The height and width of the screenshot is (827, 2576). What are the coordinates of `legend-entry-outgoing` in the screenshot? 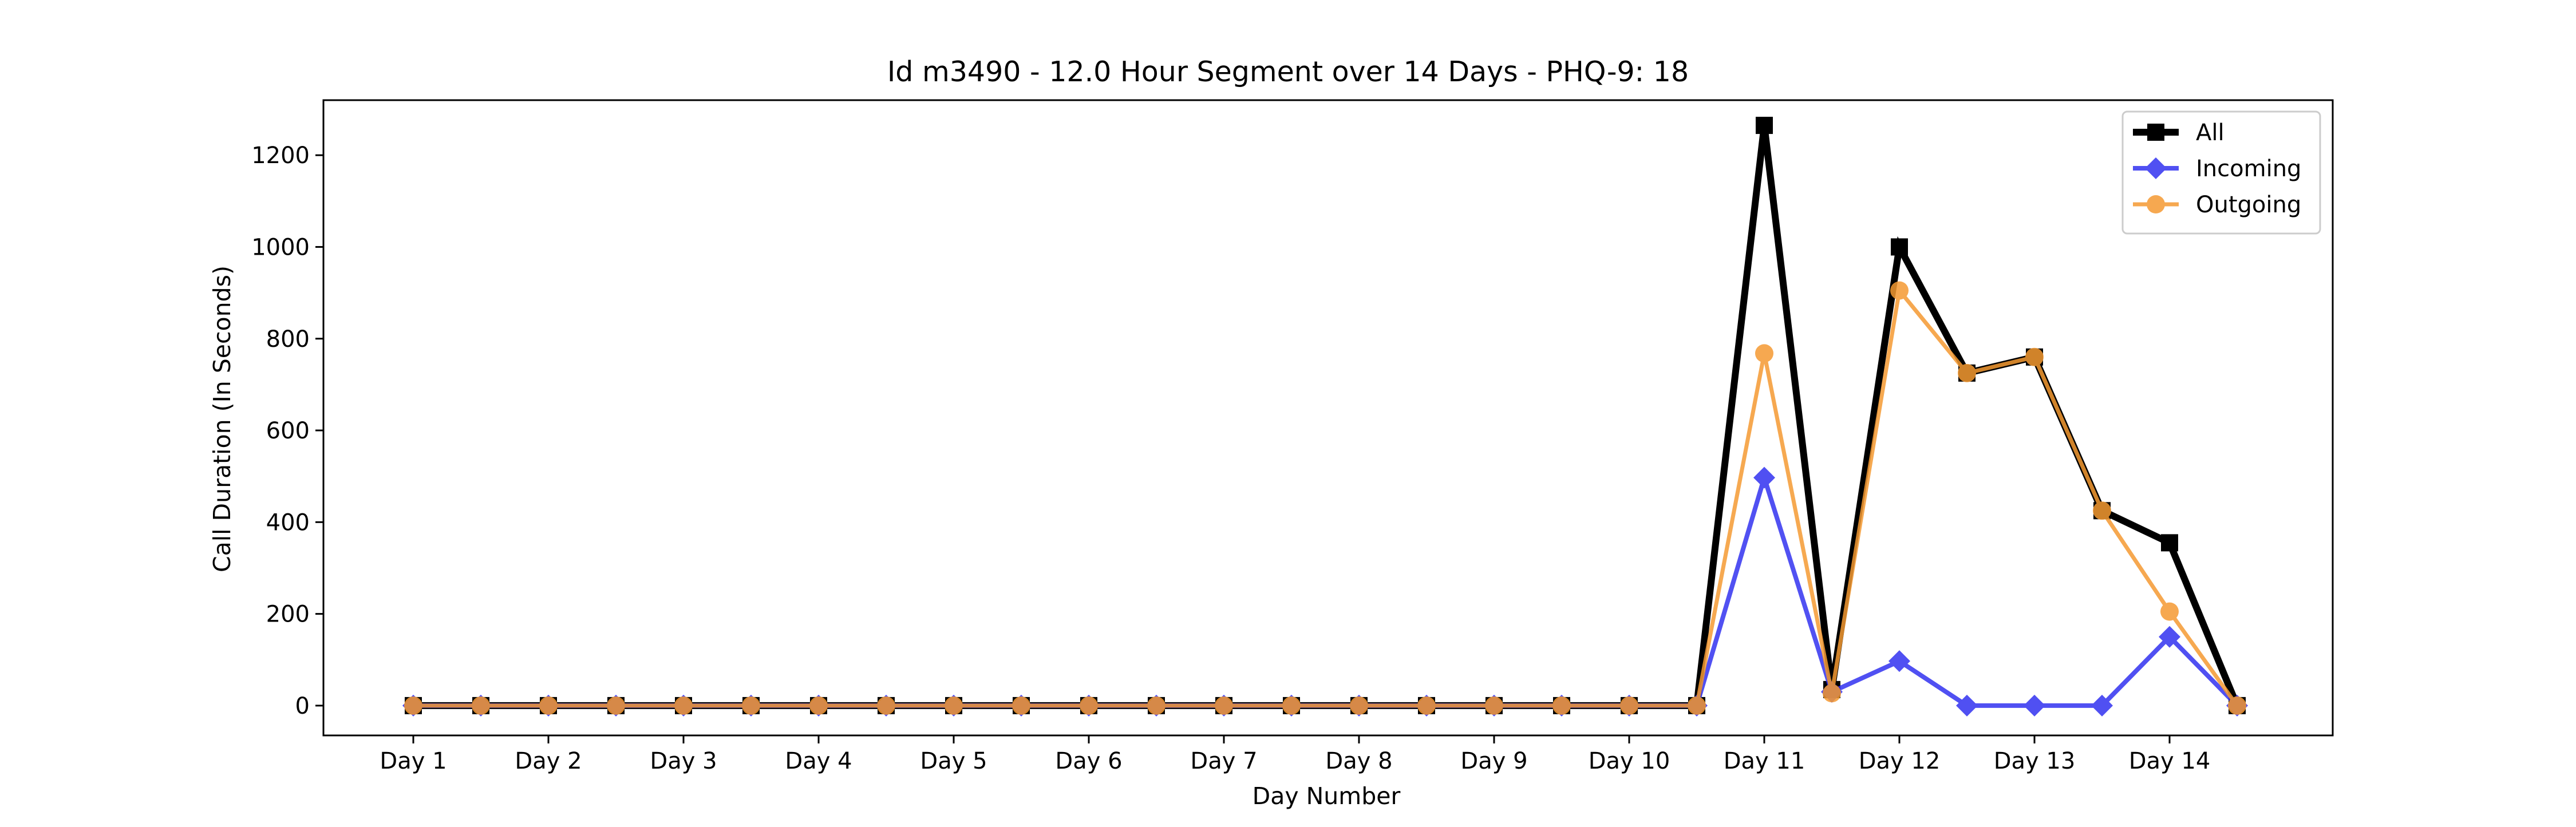 It's located at (2156, 204).